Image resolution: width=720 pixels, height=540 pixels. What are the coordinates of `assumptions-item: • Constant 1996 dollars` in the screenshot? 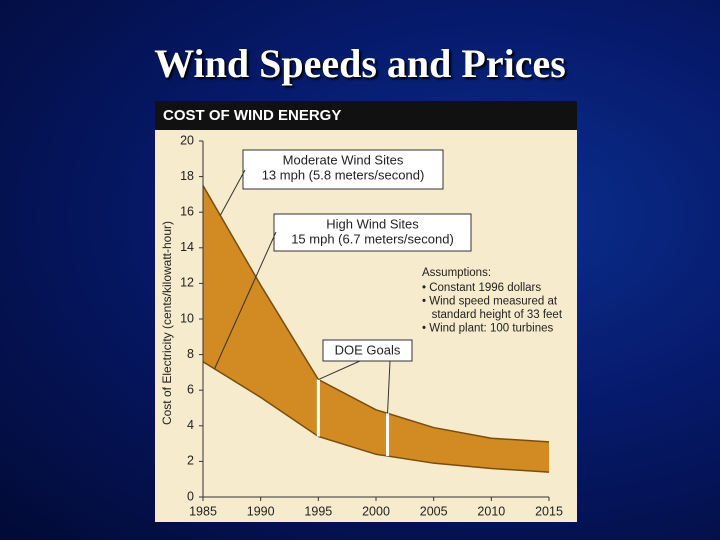 It's located at (481, 288).